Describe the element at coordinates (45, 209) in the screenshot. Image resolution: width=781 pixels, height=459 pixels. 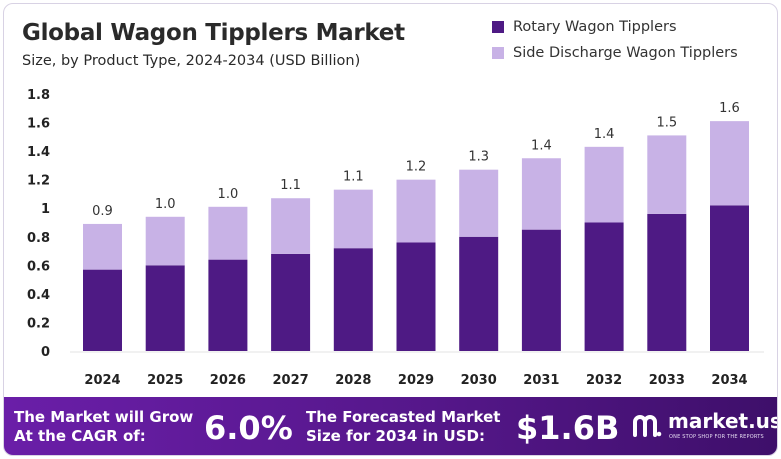
I see `y-tick-label: 1` at that location.